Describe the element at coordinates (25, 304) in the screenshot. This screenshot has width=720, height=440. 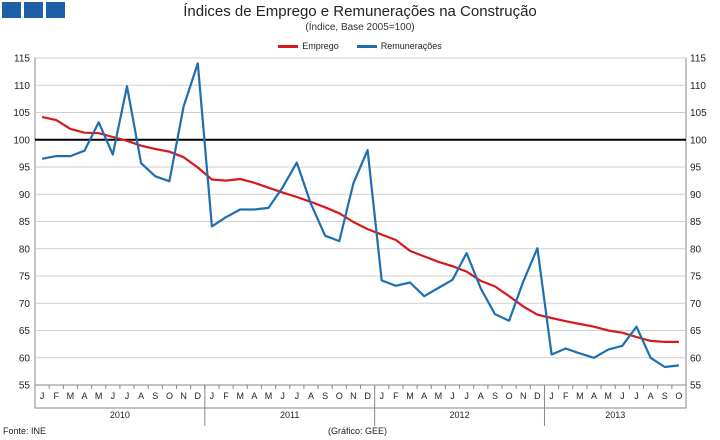
I see `y-tick-label-left: 70` at that location.